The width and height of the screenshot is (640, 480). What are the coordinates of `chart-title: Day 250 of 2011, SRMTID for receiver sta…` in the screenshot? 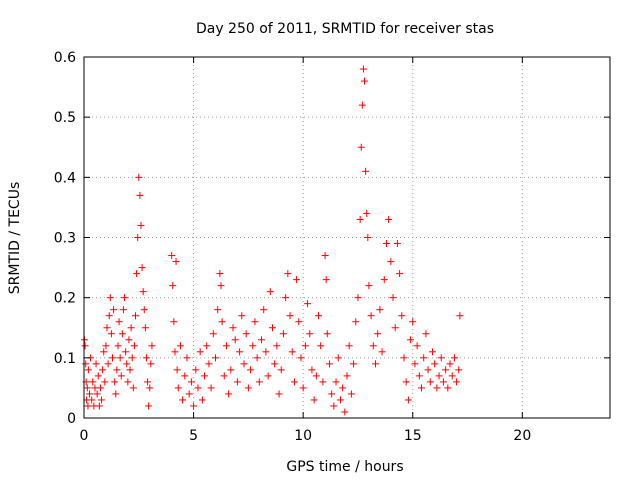 It's located at (345, 29).